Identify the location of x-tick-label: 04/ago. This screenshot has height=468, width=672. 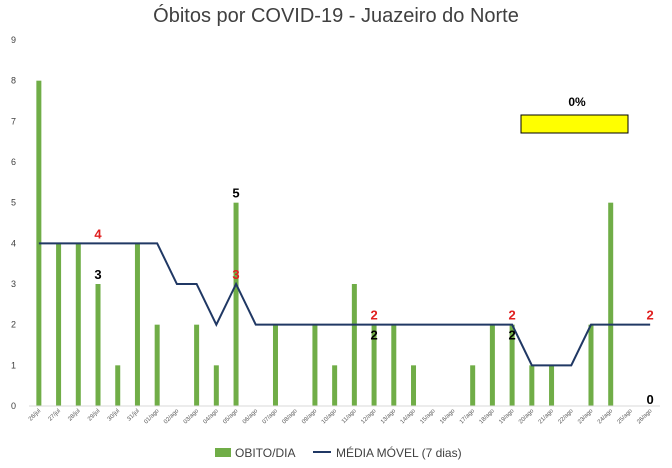
(212, 417).